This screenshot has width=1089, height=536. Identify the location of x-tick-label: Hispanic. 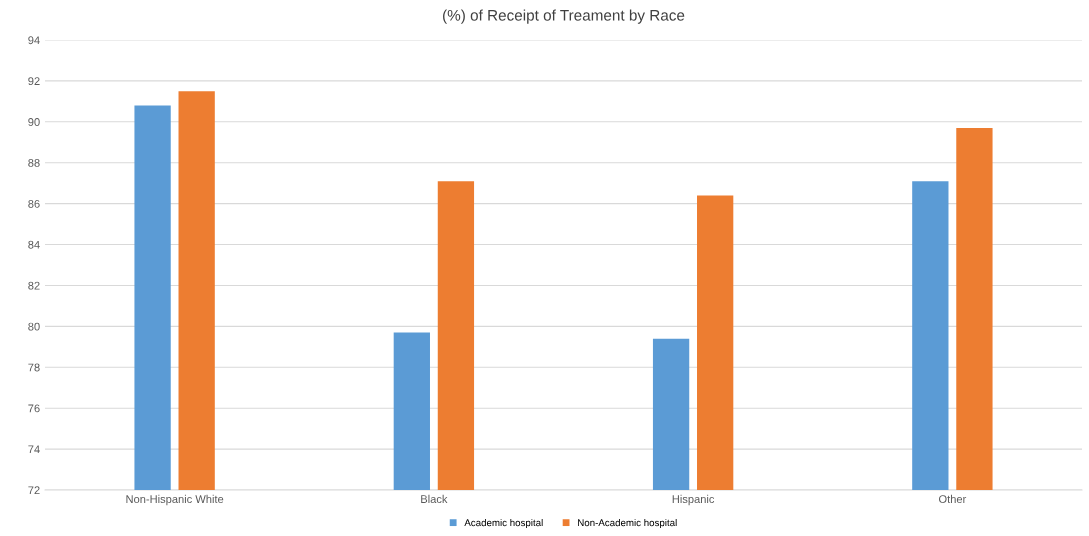
(693, 500).